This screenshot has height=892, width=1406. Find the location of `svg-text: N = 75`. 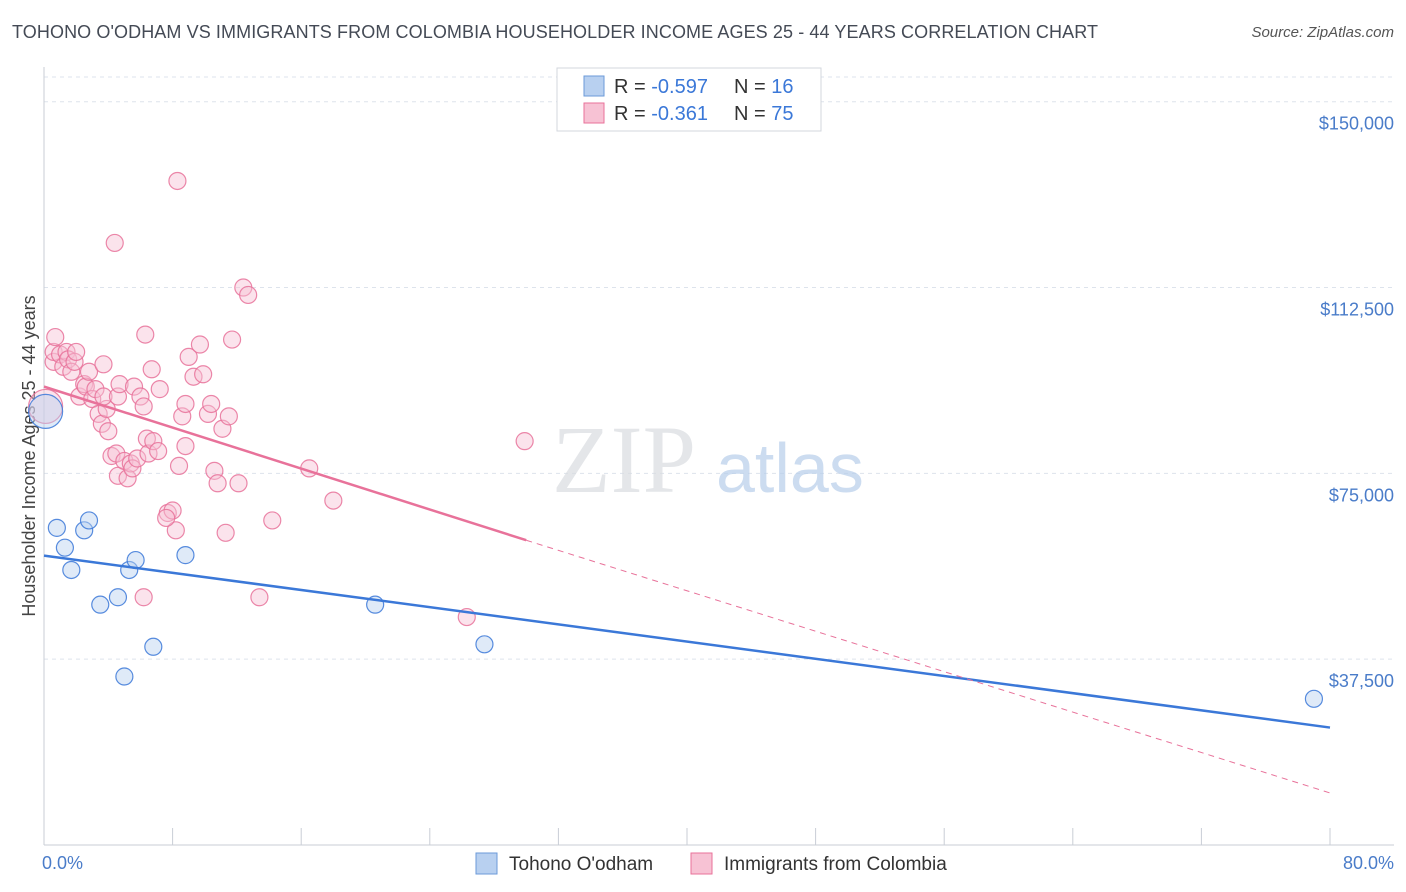

svg-text: N = 75 is located at coordinates (764, 114).